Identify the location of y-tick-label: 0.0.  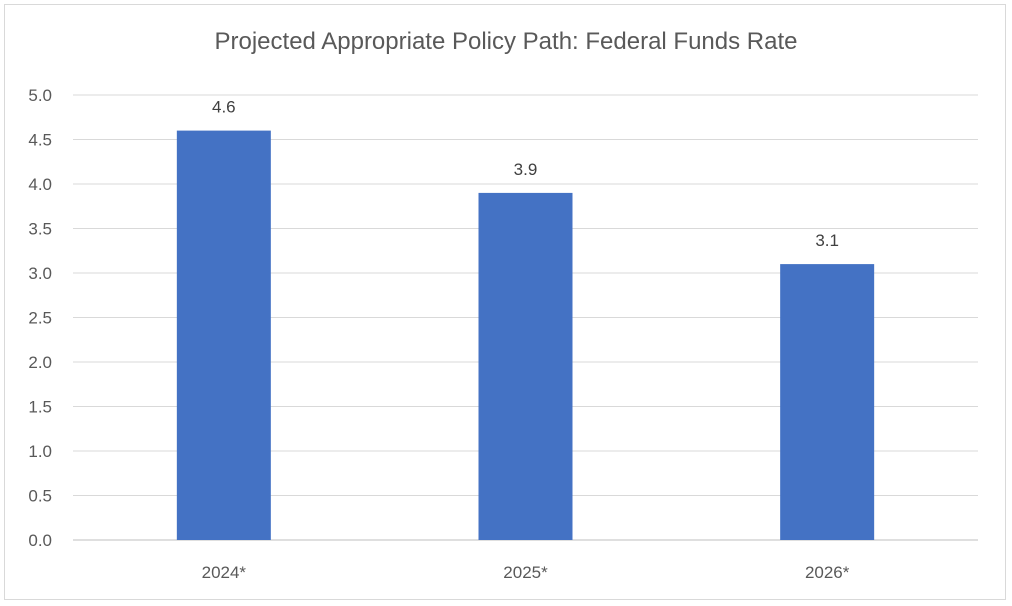
(40, 540).